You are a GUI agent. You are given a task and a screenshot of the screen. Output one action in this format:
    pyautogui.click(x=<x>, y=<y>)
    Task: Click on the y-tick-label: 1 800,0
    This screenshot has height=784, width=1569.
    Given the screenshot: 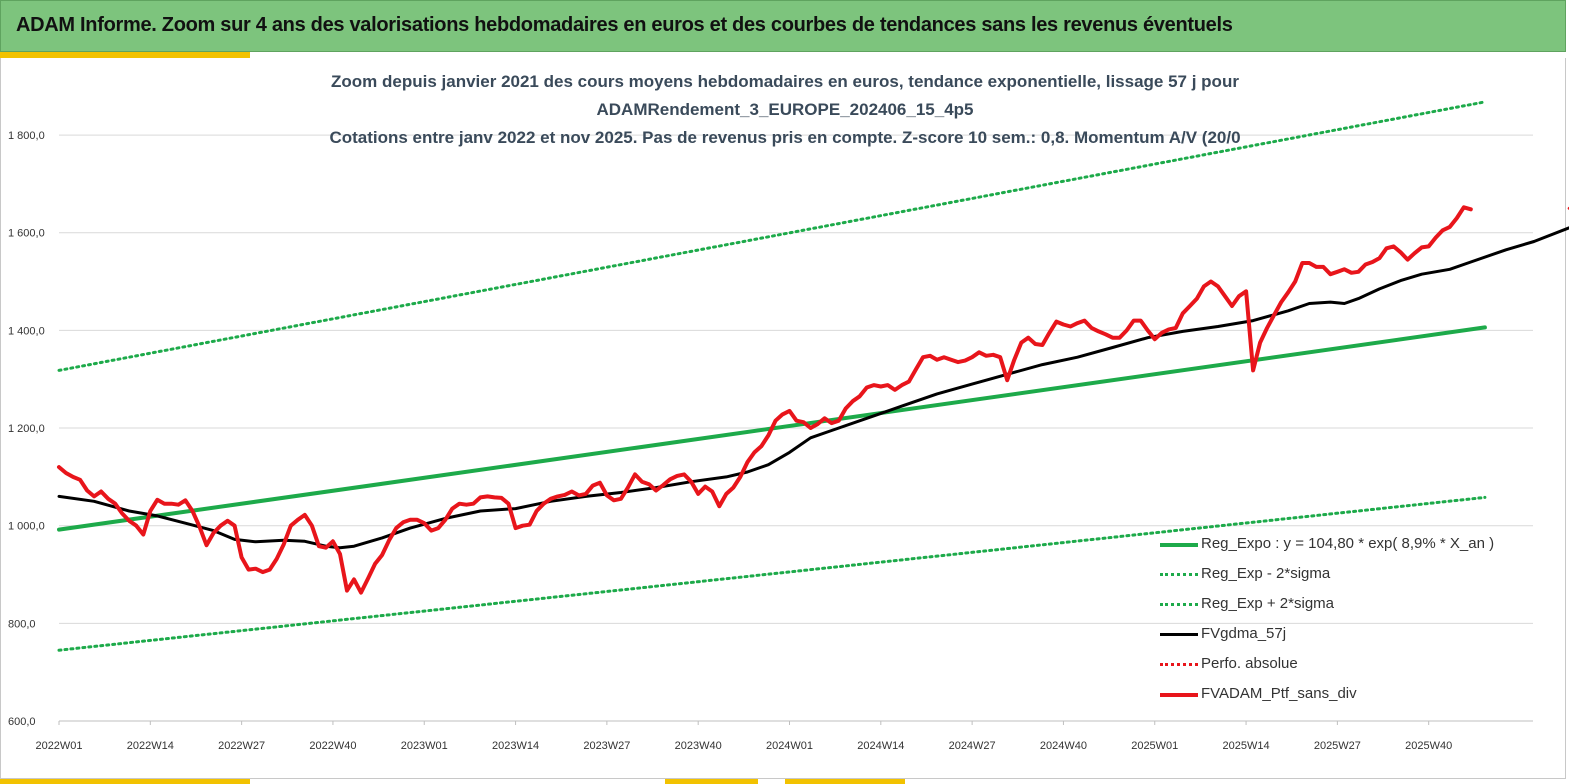 What is the action you would take?
    pyautogui.click(x=26, y=136)
    